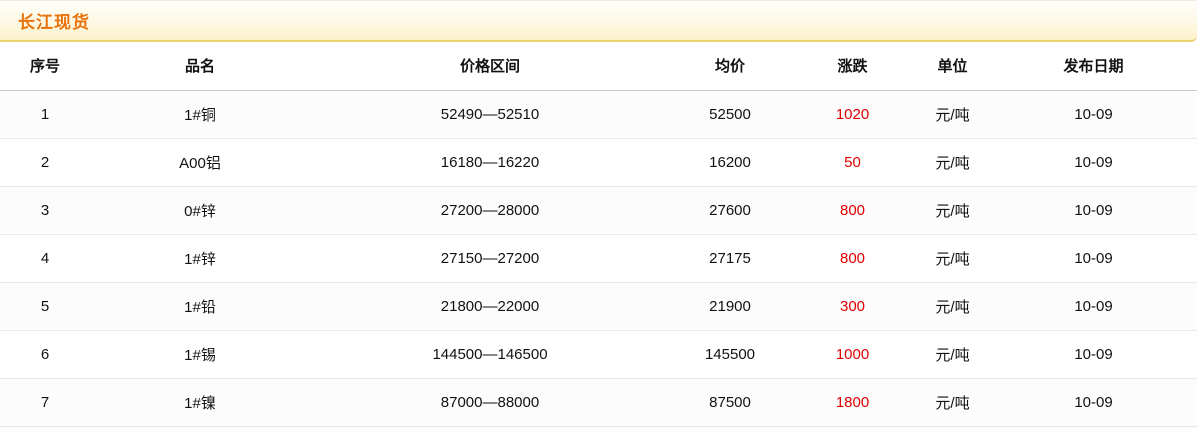 The width and height of the screenshot is (1197, 428). Describe the element at coordinates (200, 306) in the screenshot. I see `cell-name: 1#铅` at that location.